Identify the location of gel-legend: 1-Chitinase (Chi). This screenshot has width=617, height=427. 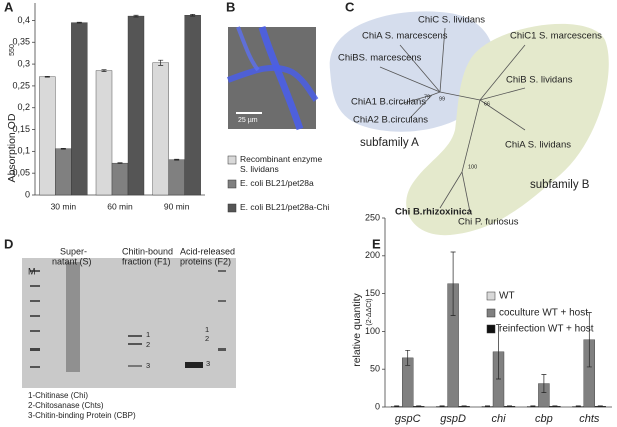
(58, 395).